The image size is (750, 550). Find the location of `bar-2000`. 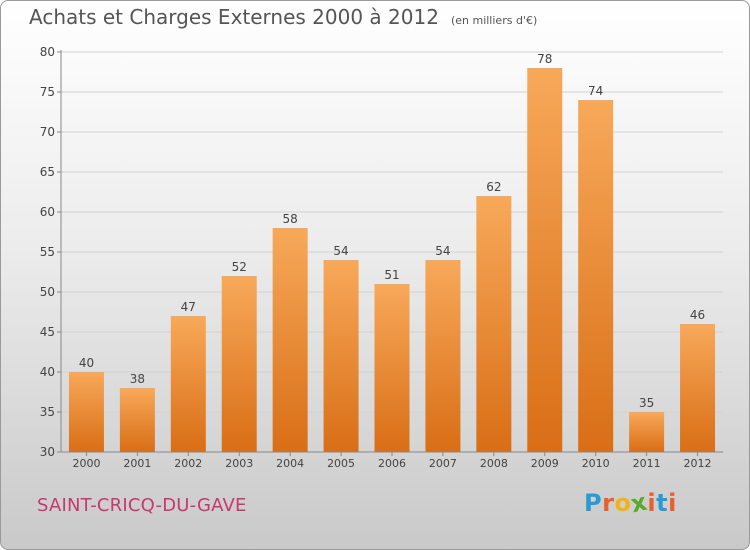

bar-2000 is located at coordinates (86, 412).